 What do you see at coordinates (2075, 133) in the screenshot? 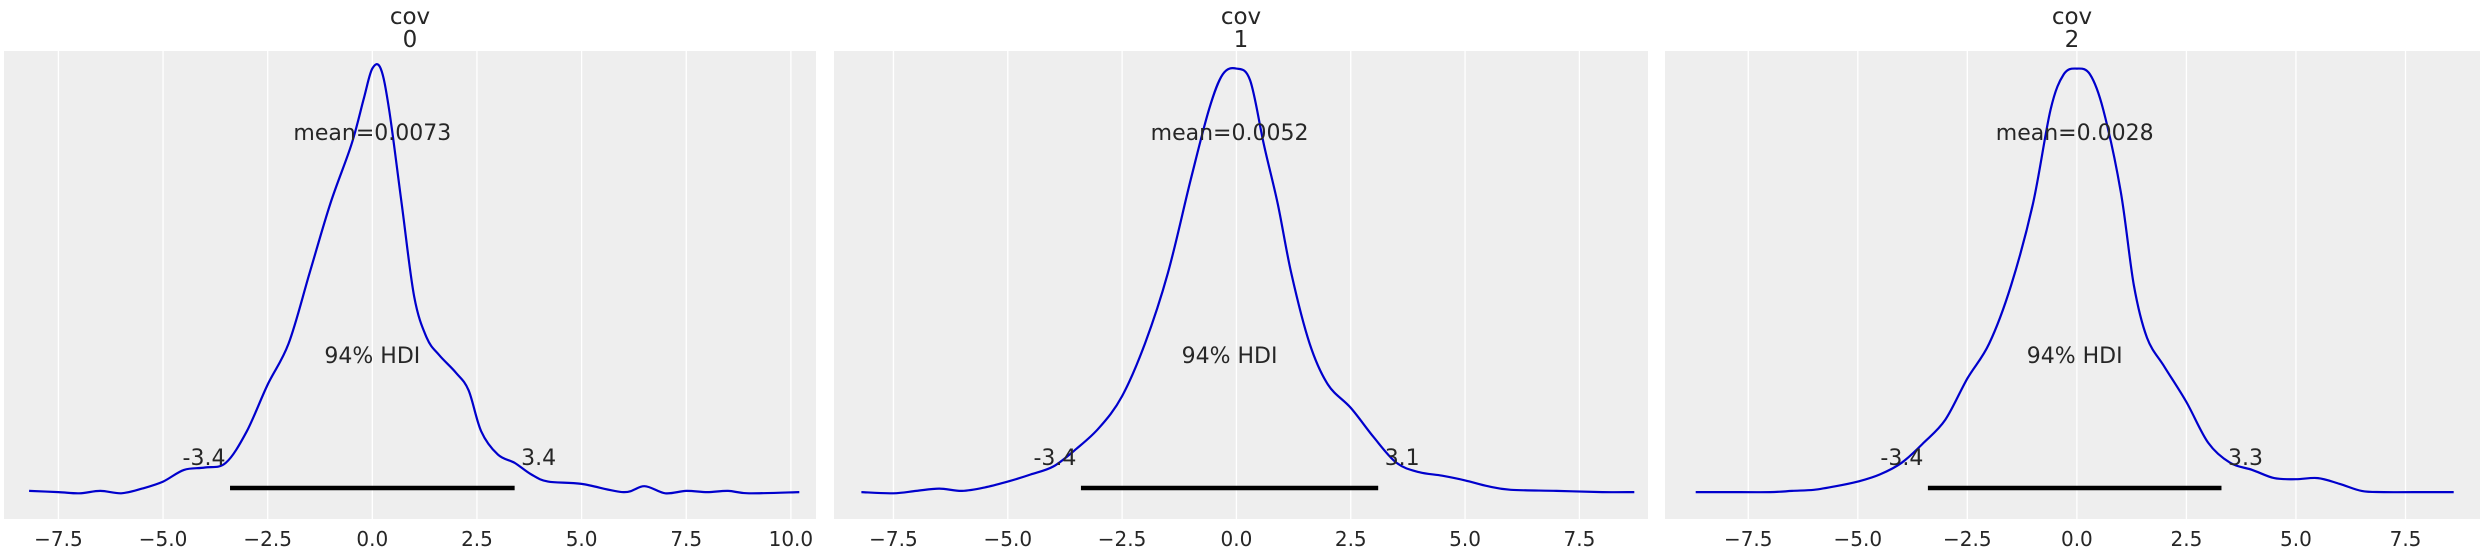
I see `mean-label: mean=0.0028` at bounding box center [2075, 133].